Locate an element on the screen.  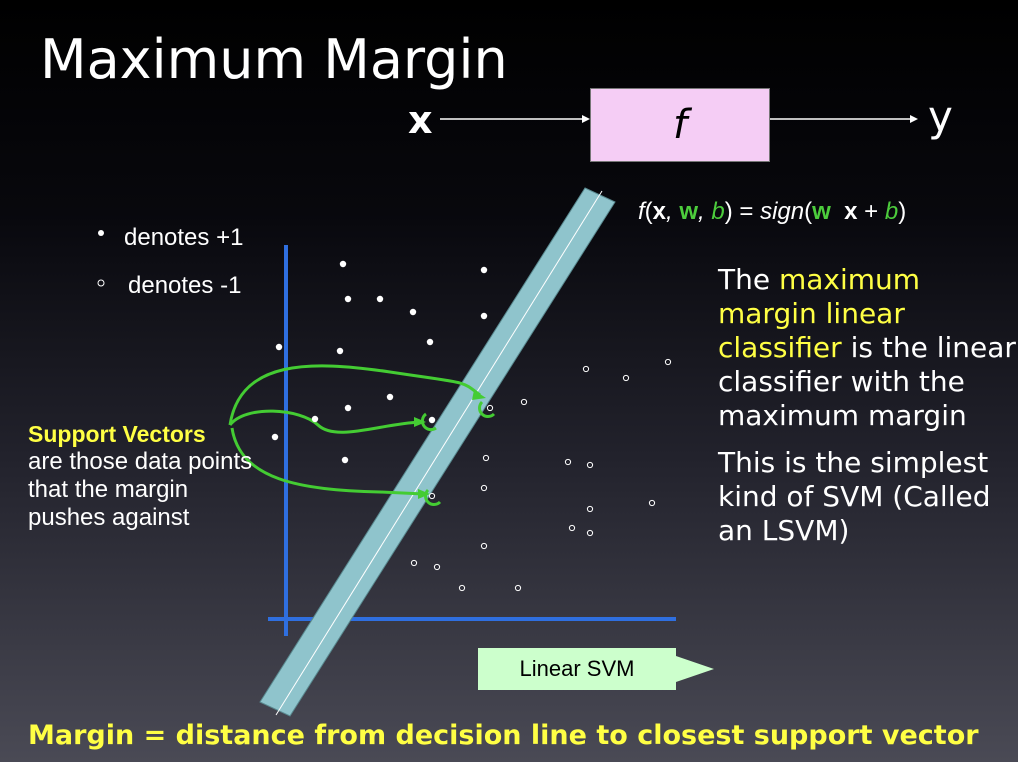
formula-close: ) is located at coordinates (902, 211).